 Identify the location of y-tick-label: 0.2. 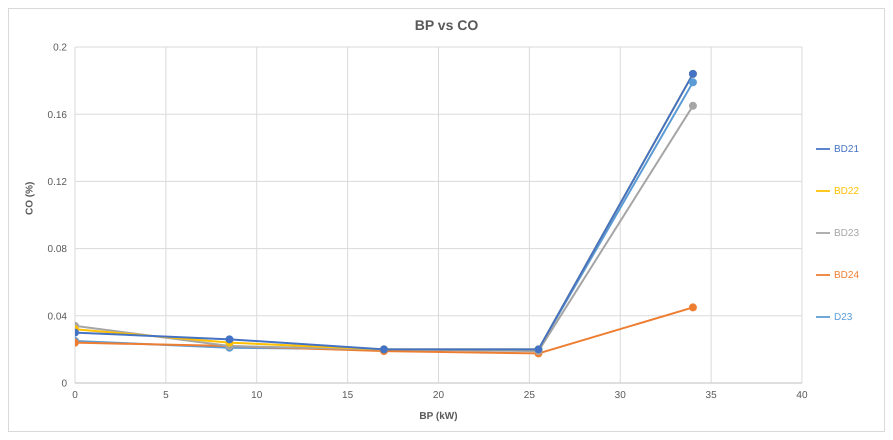
(60, 48).